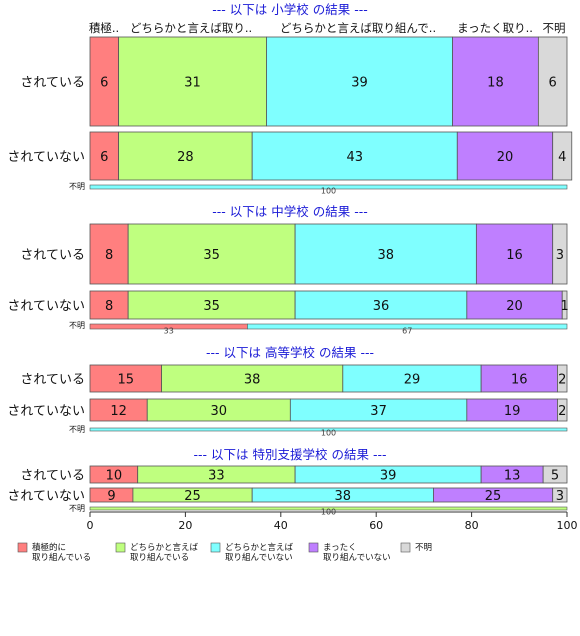 Image resolution: width=580 pixels, height=636 pixels. Describe the element at coordinates (290, 352) in the screenshot. I see `panel-title: --- 以下は 高等学校 の結果 ---` at that location.